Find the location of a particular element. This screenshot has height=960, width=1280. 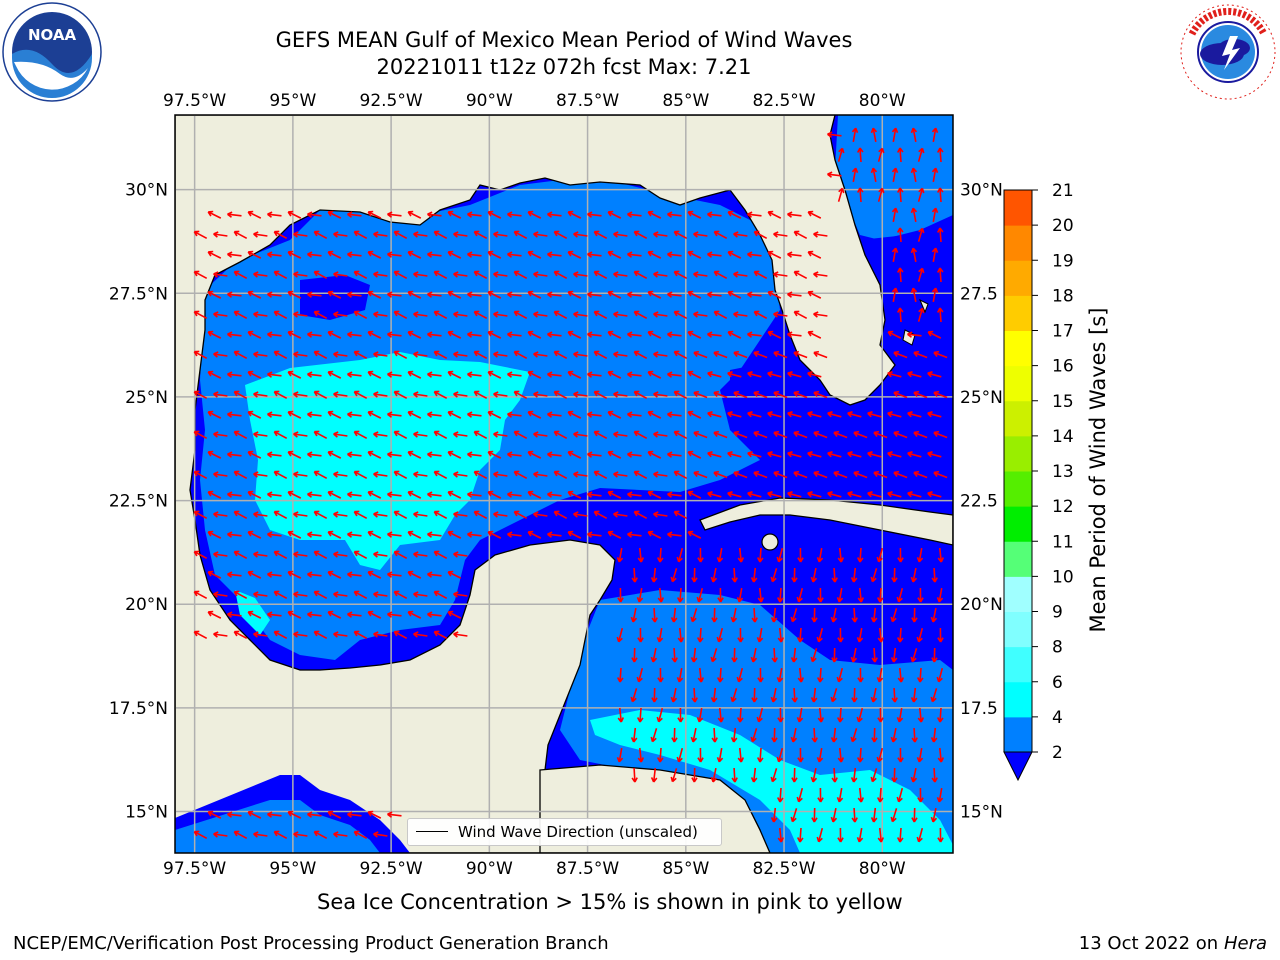

colorbar-tick-11: 16 is located at coordinates (1063, 367).